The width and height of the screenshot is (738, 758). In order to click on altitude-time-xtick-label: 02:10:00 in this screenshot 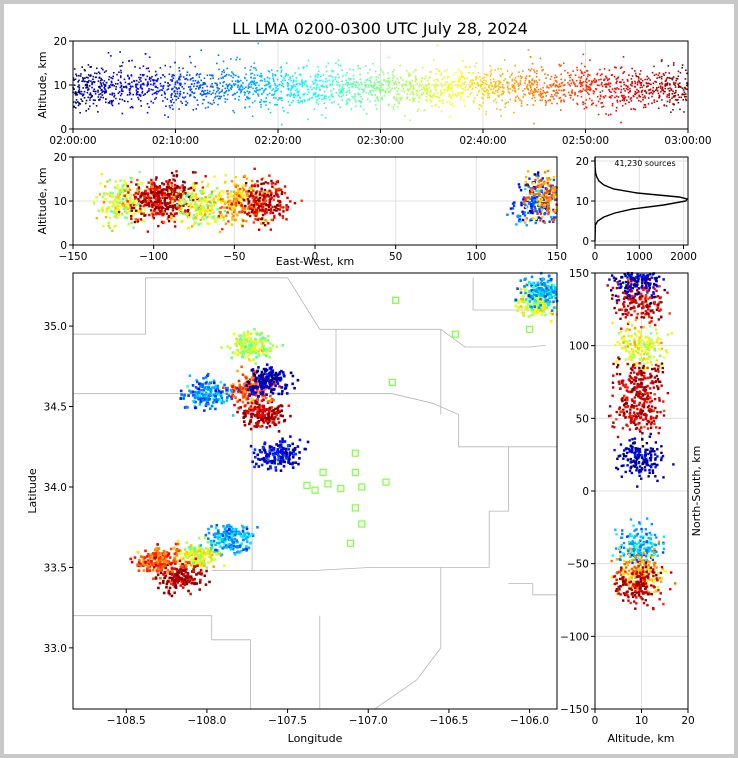, I will do `click(175, 141)`.